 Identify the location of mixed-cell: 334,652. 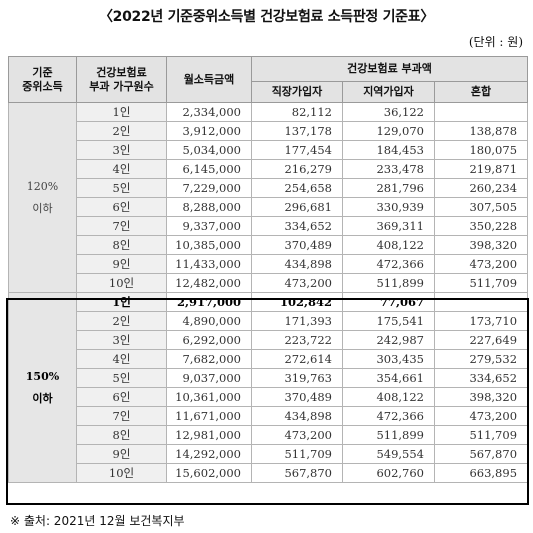
(481, 378).